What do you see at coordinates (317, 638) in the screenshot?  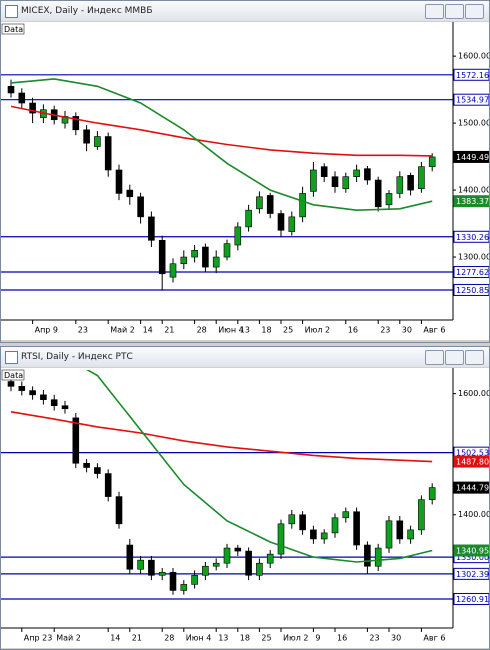 I see `x-tick-label: 9` at bounding box center [317, 638].